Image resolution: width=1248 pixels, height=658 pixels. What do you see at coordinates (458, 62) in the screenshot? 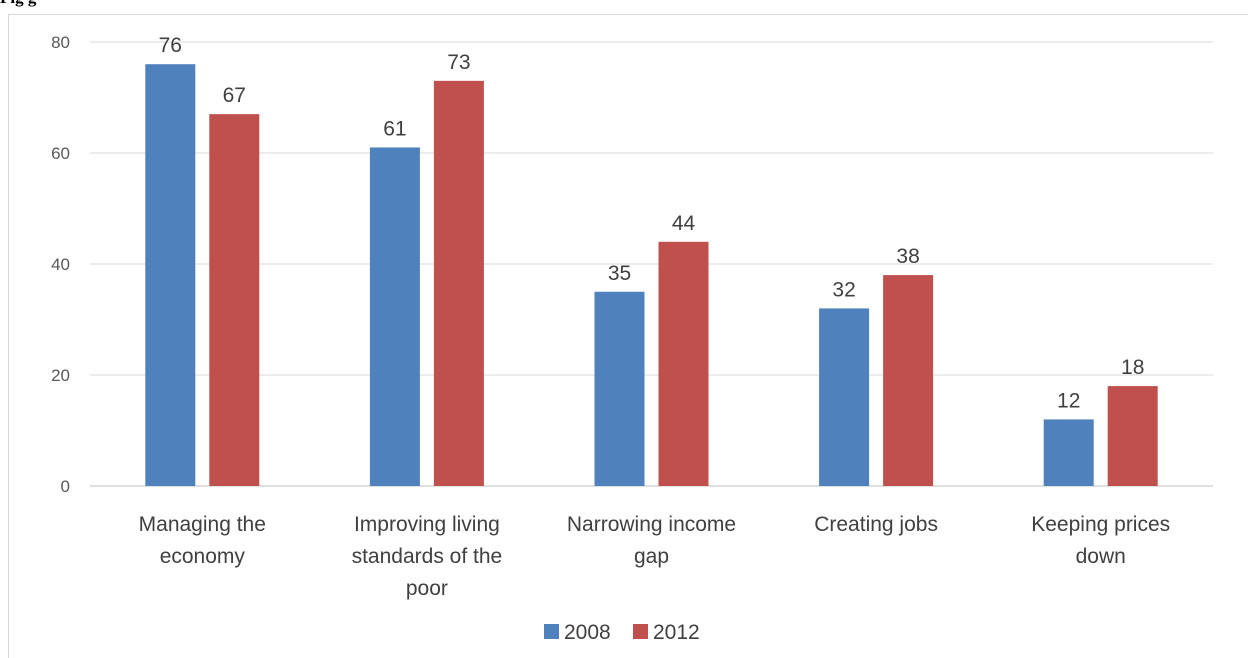
I see `data-label: 73` at bounding box center [458, 62].